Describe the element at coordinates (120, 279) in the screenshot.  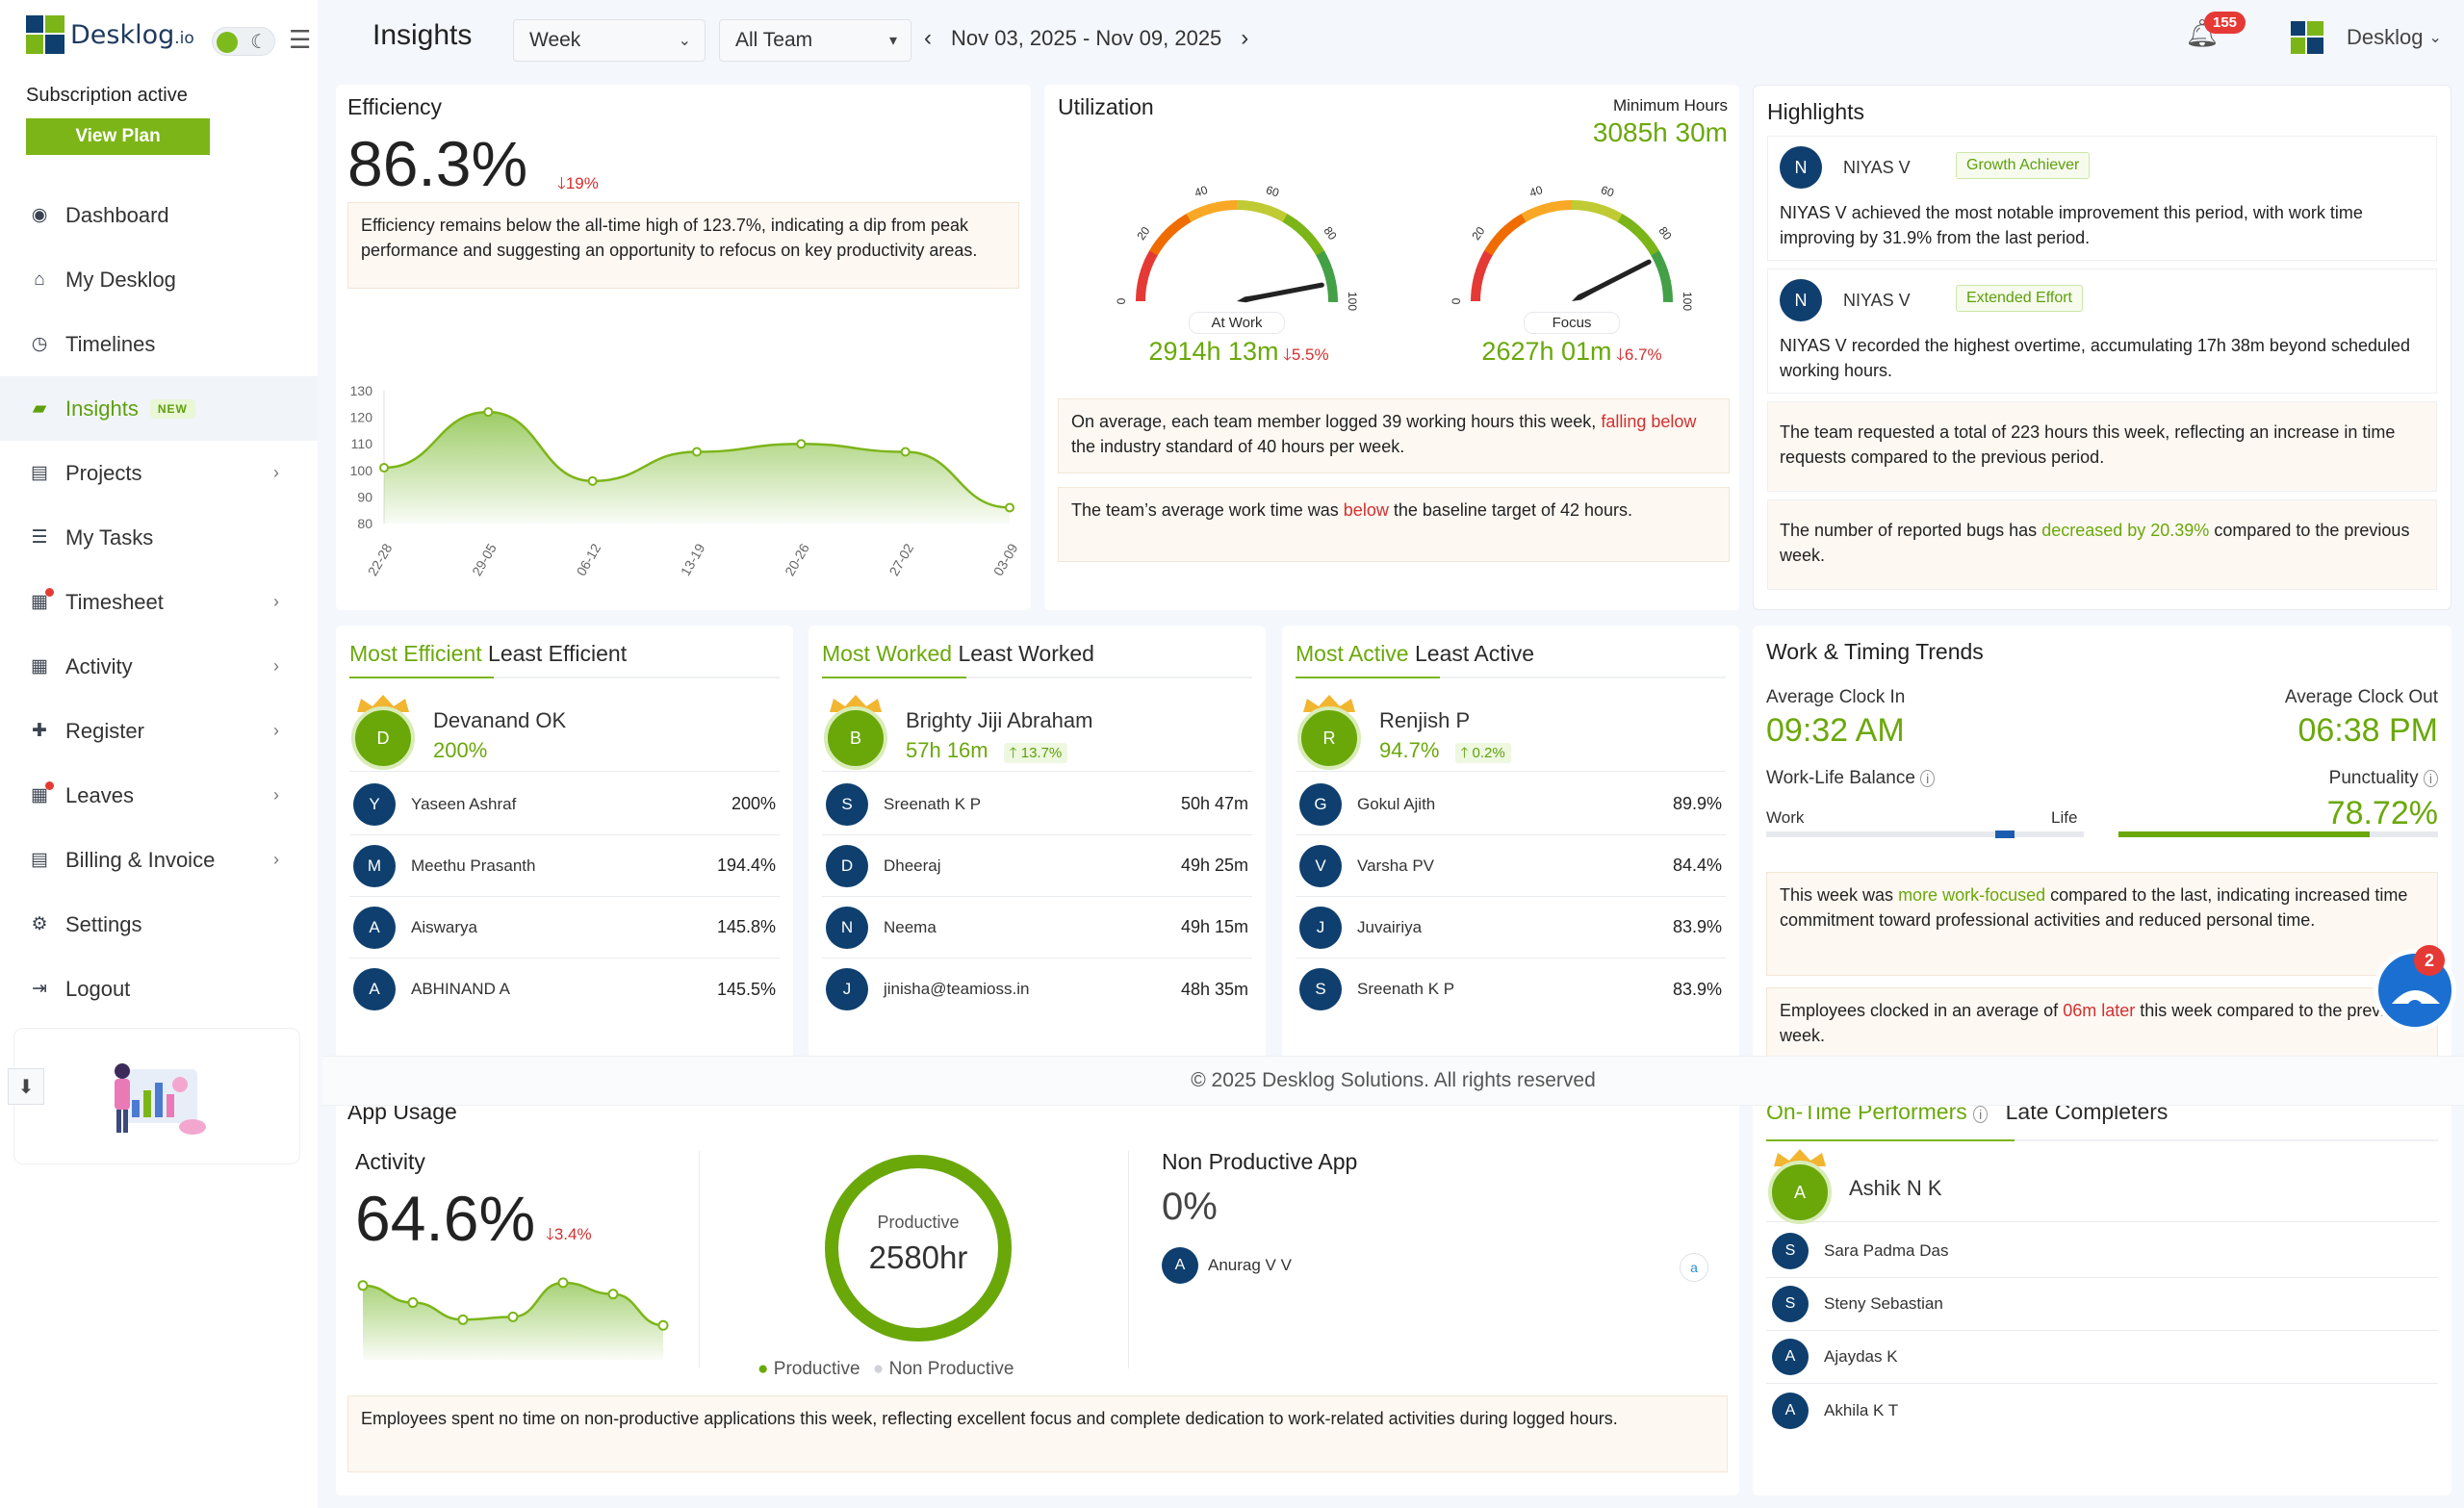
I see `sidebar-item-label: My Desklog` at that location.